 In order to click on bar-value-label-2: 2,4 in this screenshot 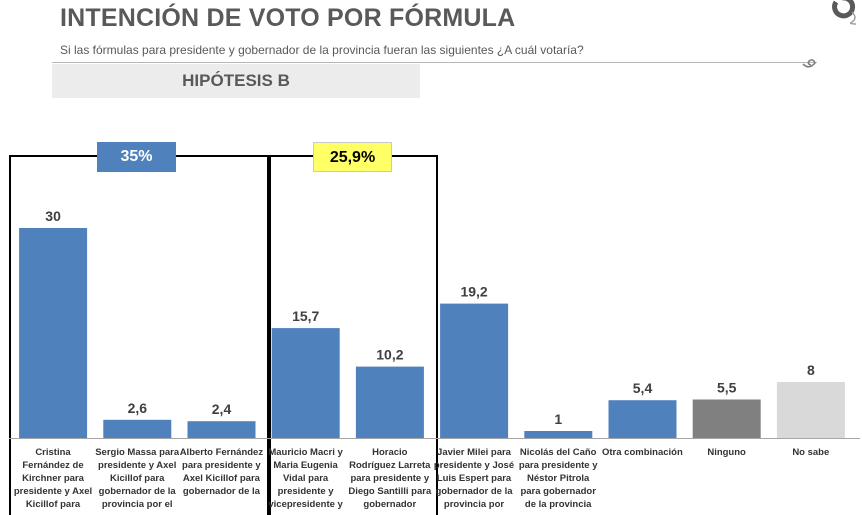, I will do `click(222, 409)`.